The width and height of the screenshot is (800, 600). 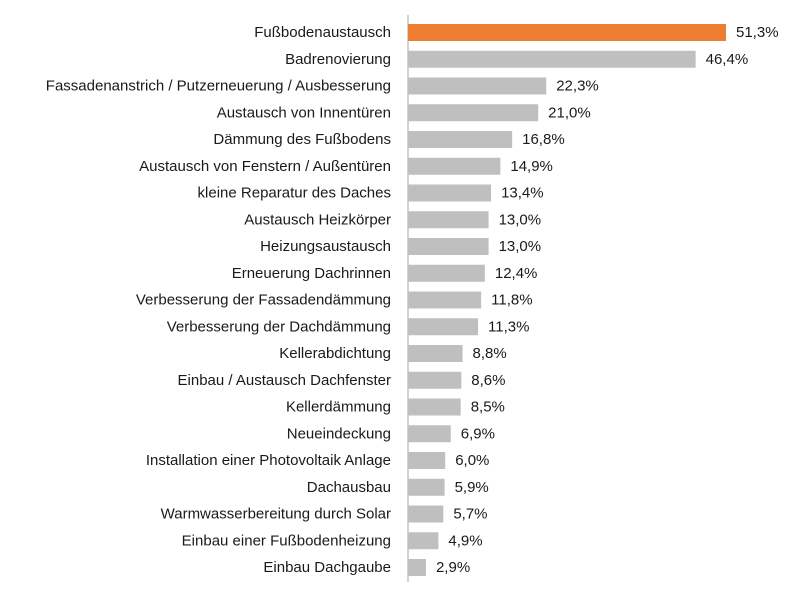 I want to click on value-label: 5,7%, so click(x=470, y=514).